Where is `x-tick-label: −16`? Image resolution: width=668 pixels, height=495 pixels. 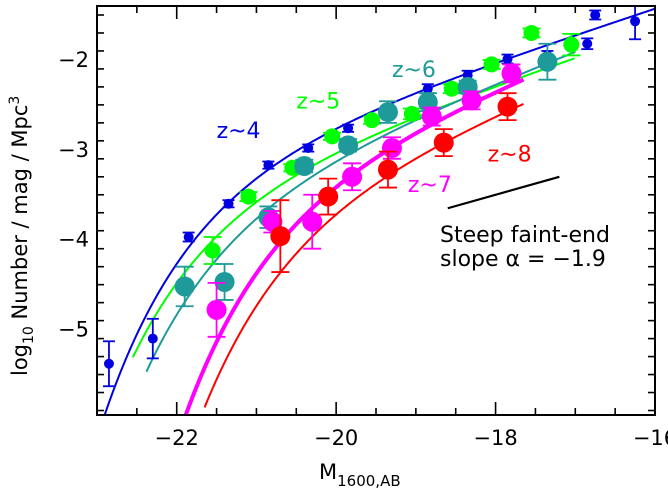
x-tick-label: −16 is located at coordinates (650, 438).